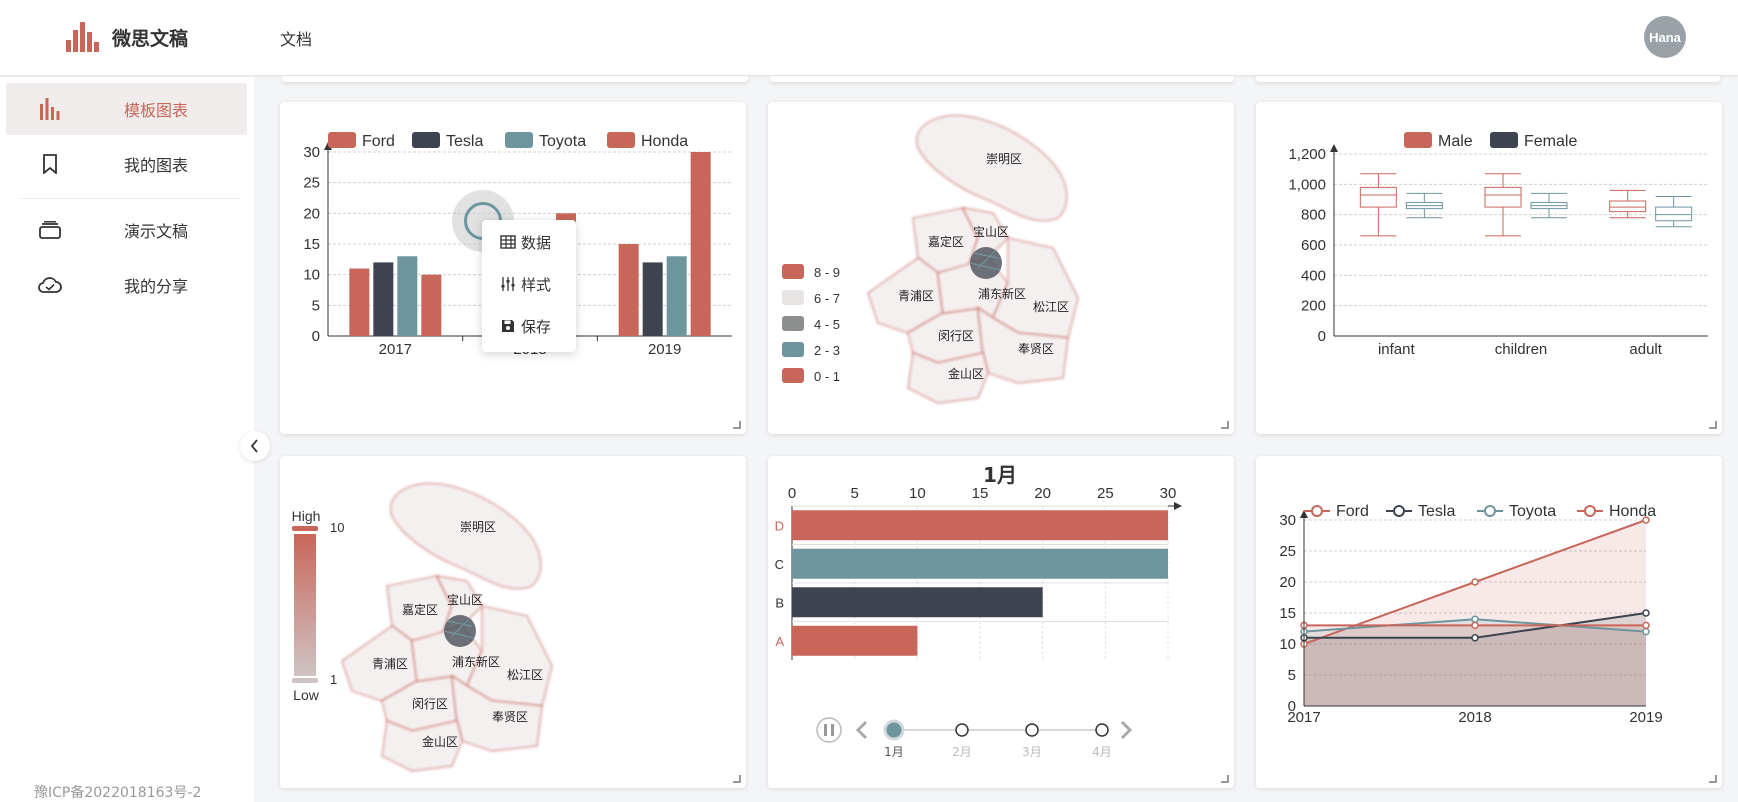  I want to click on chart-title: 1月, so click(1000, 475).